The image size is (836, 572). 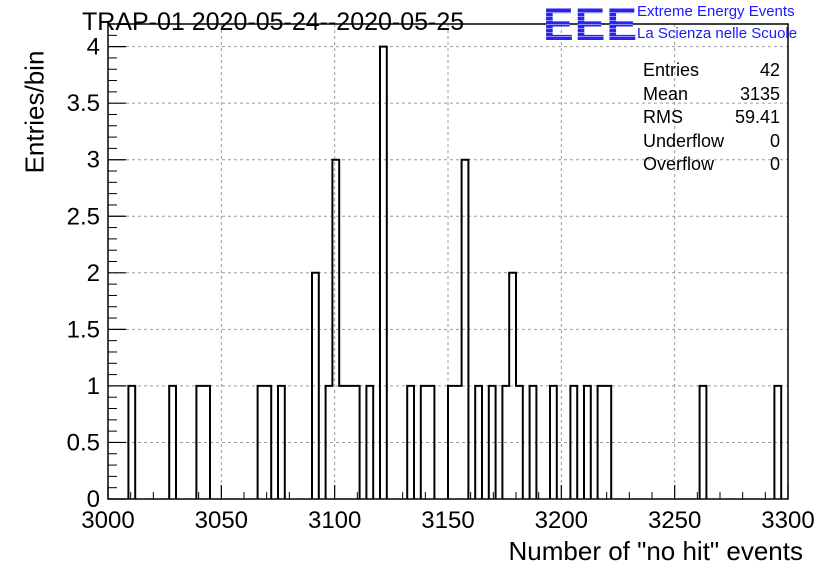 I want to click on stats-label: RMS, so click(x=663, y=117).